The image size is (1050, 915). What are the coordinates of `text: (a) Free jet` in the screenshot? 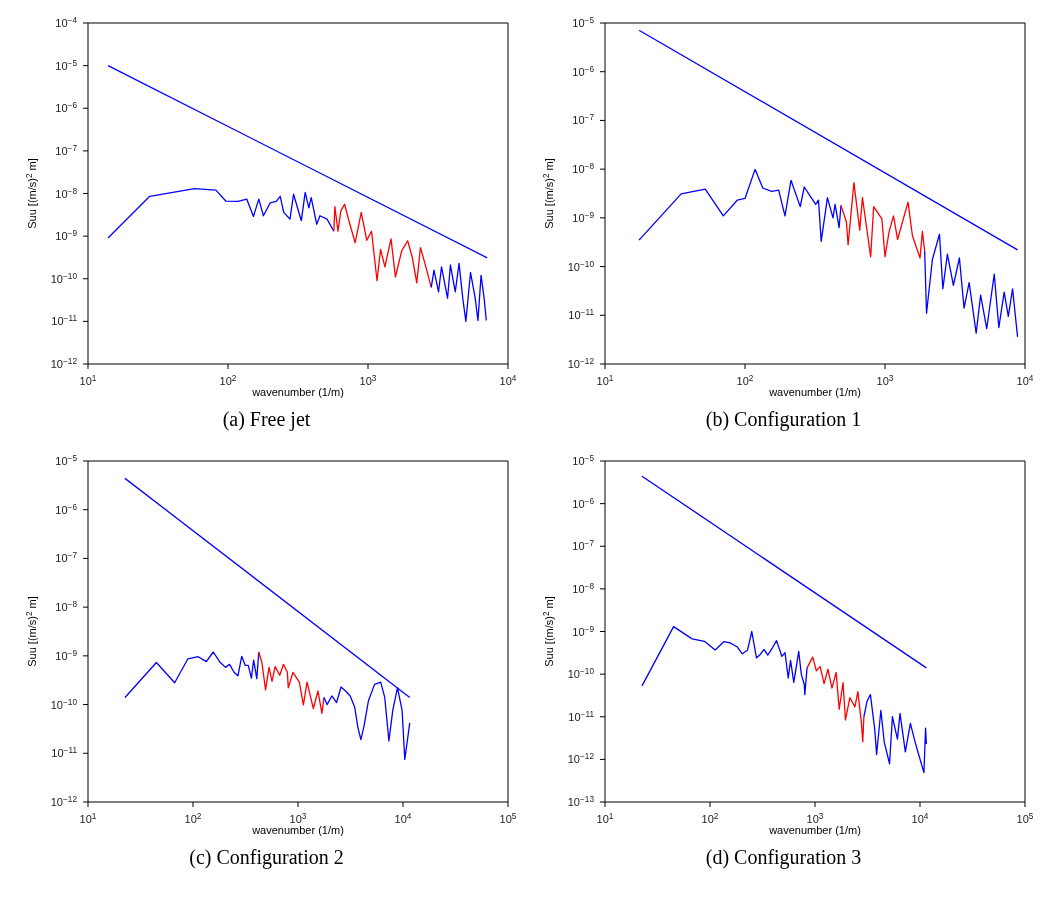 It's located at (266, 420).